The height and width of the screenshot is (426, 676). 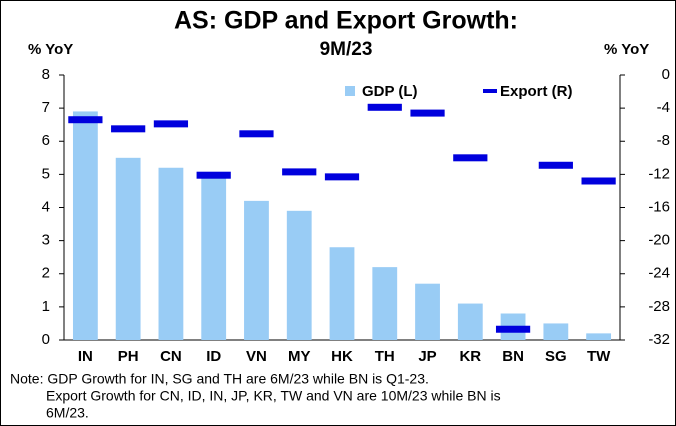 What do you see at coordinates (46, 107) in the screenshot?
I see `y-tick-label: 7` at bounding box center [46, 107].